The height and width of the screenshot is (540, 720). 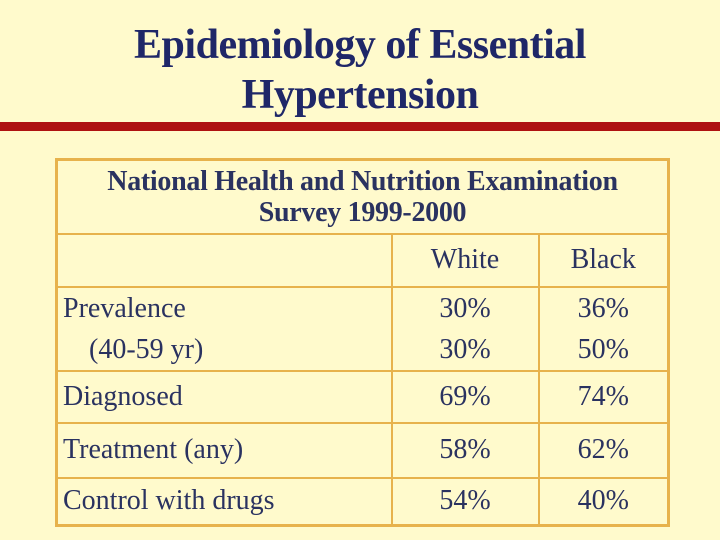 What do you see at coordinates (224, 501) in the screenshot?
I see `row-label-cell-control: Control with drugs` at bounding box center [224, 501].